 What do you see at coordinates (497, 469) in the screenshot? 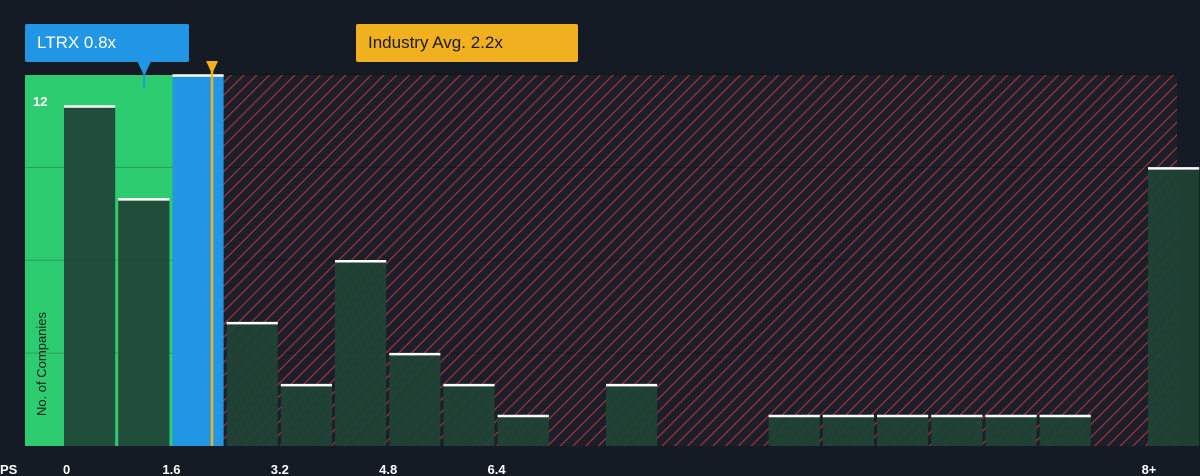
I see `x-tick-label: 6.4` at bounding box center [497, 469].